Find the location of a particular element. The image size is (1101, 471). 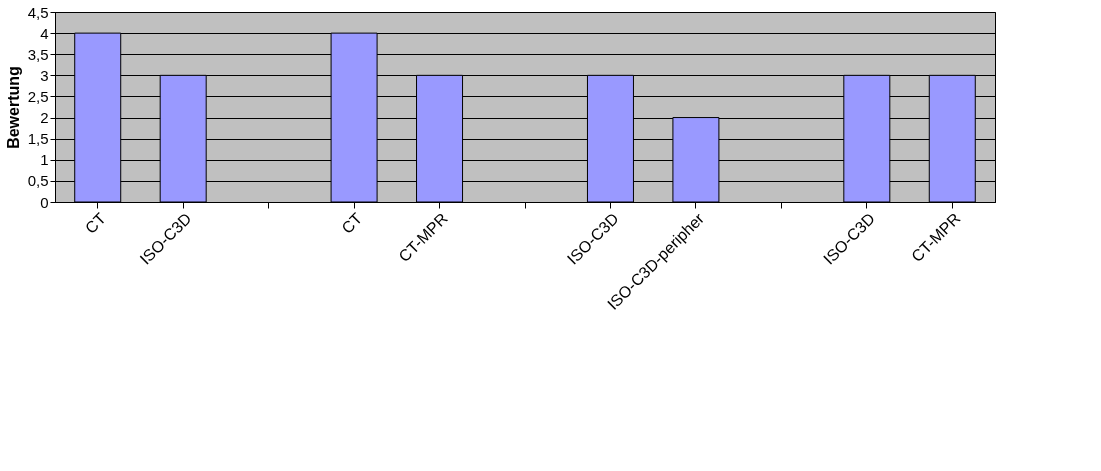

y-tick-label: 3 is located at coordinates (44, 75).